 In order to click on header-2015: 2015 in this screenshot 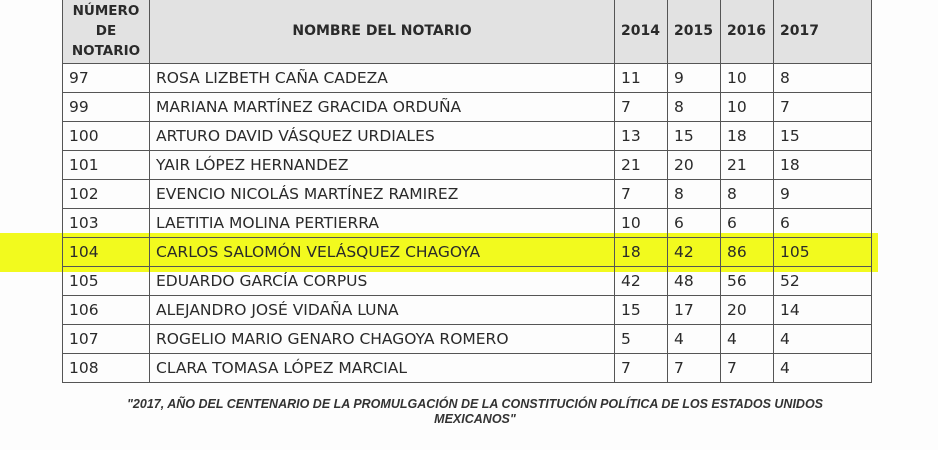, I will do `click(694, 32)`.